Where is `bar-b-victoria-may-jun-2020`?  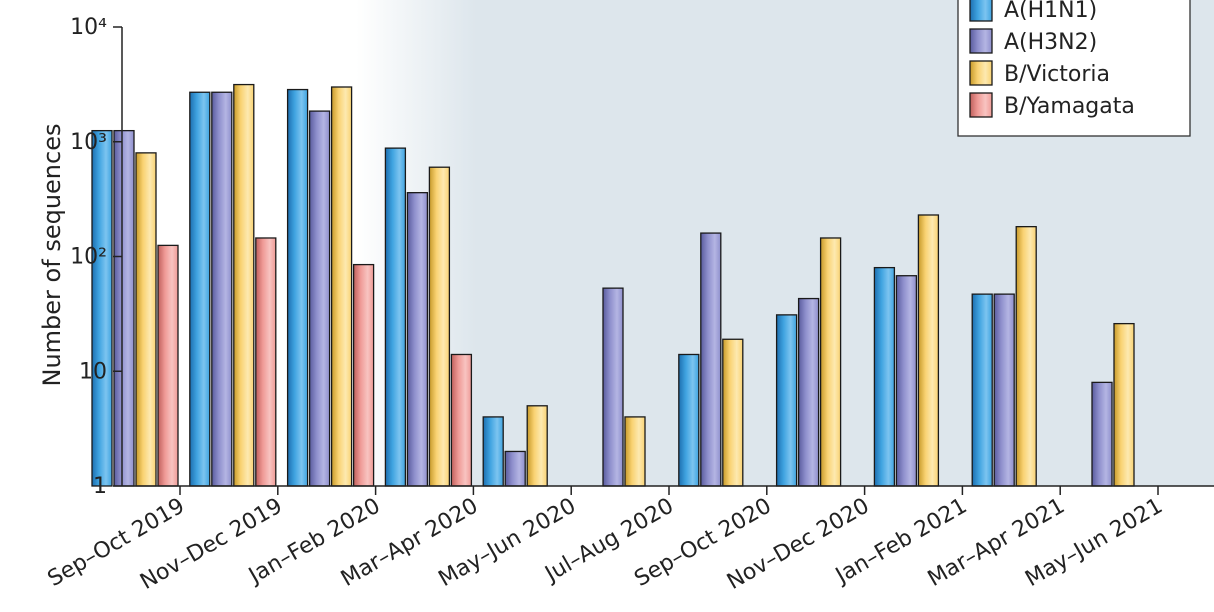 bar-b-victoria-may-jun-2020 is located at coordinates (537, 446).